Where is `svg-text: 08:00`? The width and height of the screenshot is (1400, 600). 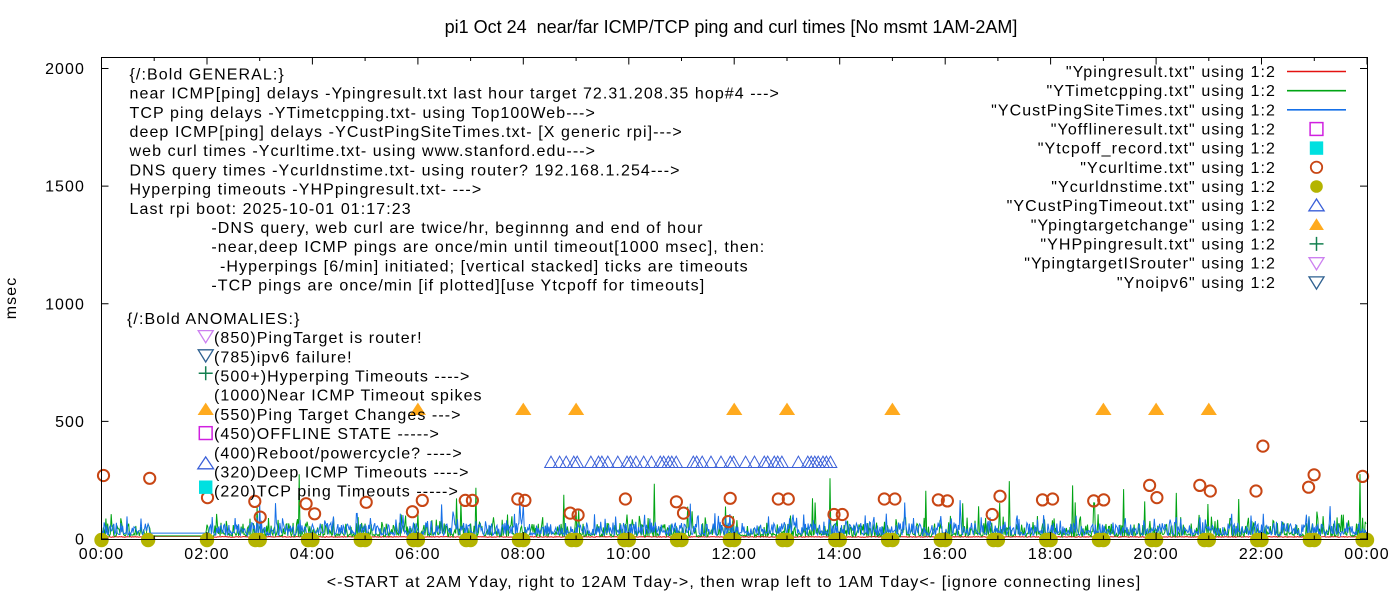
svg-text: 08:00 is located at coordinates (523, 554).